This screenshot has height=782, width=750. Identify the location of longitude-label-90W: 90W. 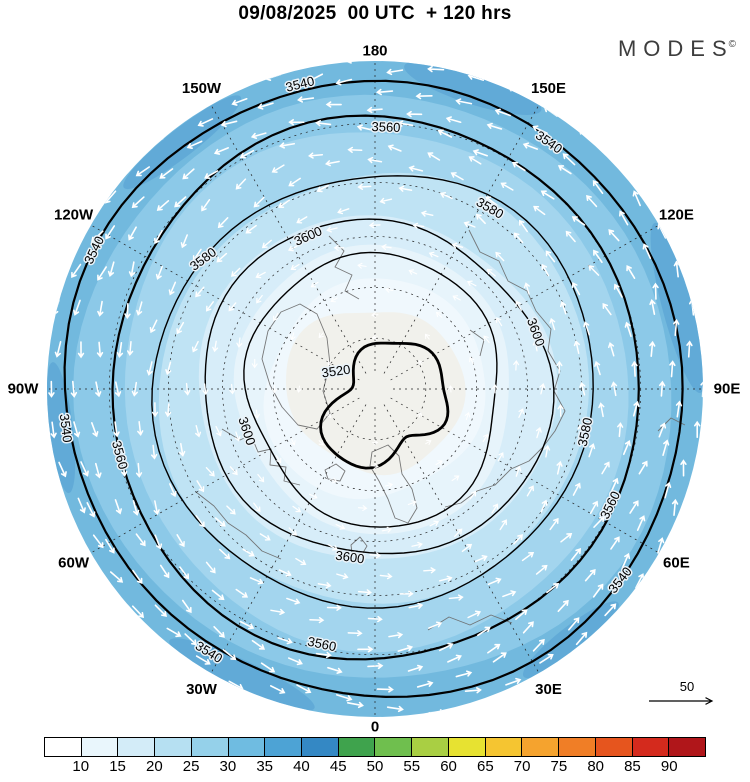
(24, 389).